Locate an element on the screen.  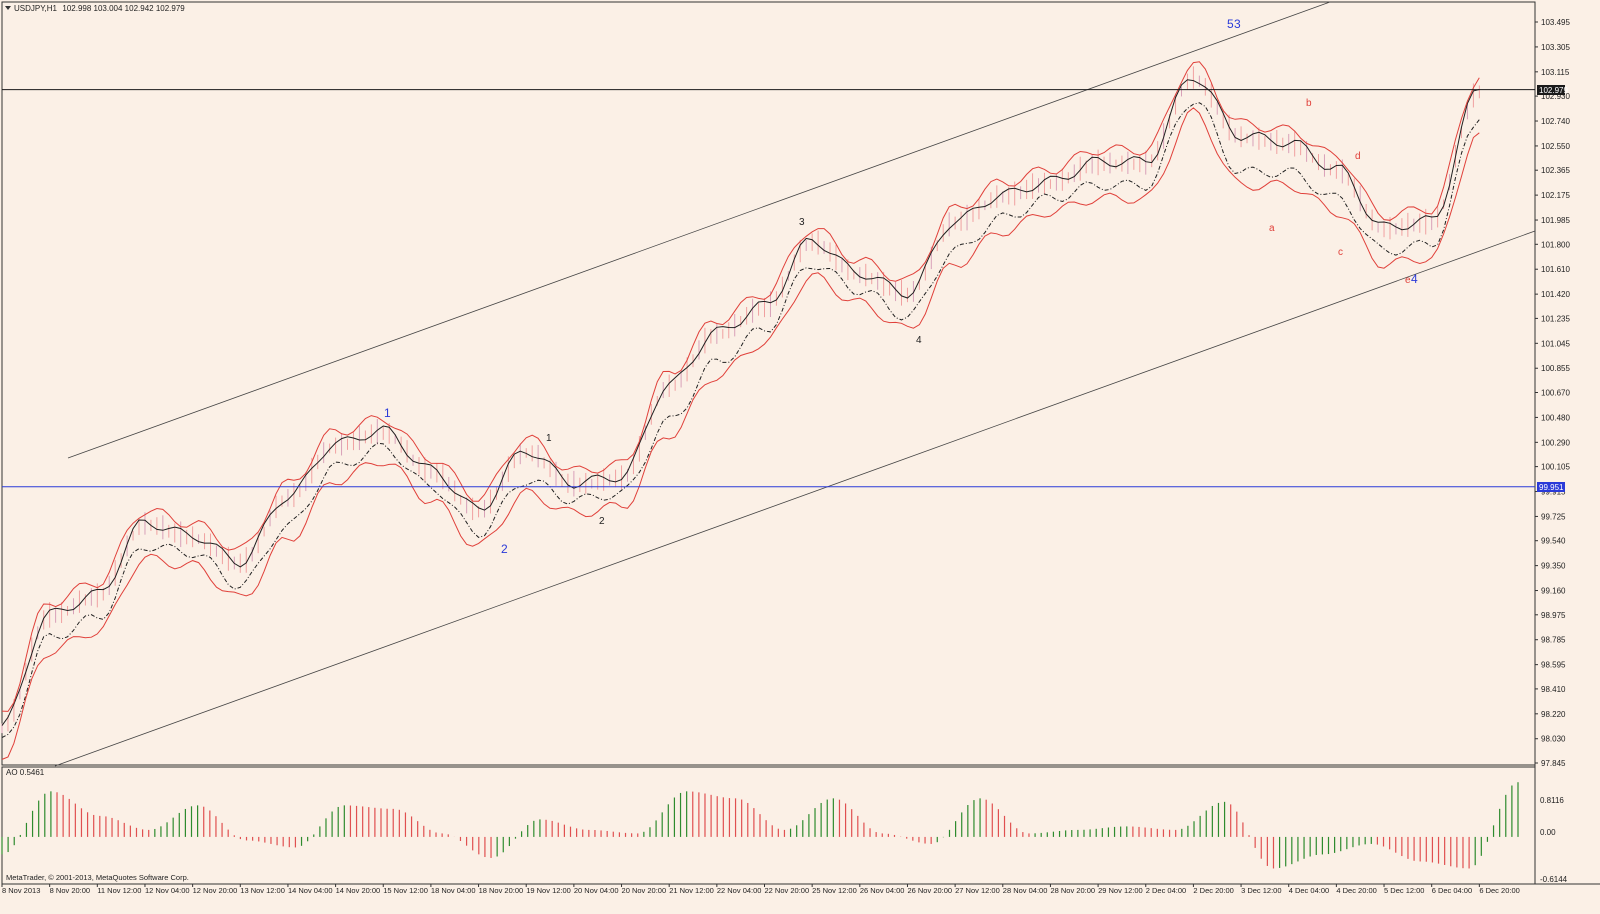
time-tick-label: 12 Nov 04:00 is located at coordinates (167, 890).